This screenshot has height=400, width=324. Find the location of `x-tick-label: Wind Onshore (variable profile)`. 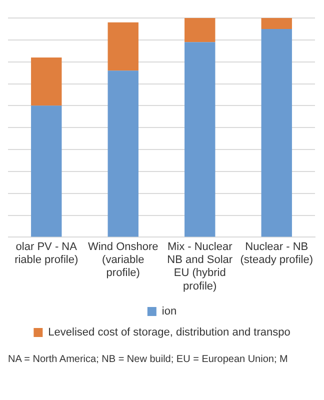

x-tick-label: Wind Onshore (variable profile) is located at coordinates (123, 260).